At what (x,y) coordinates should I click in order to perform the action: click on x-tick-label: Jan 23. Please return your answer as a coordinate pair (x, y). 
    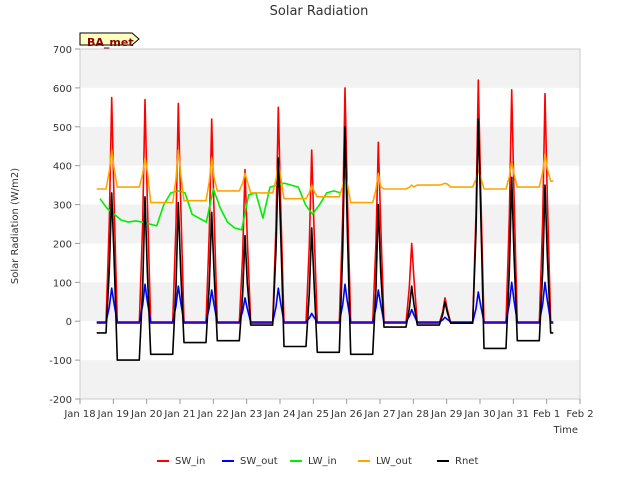
    Looking at the image, I should click on (246, 414).